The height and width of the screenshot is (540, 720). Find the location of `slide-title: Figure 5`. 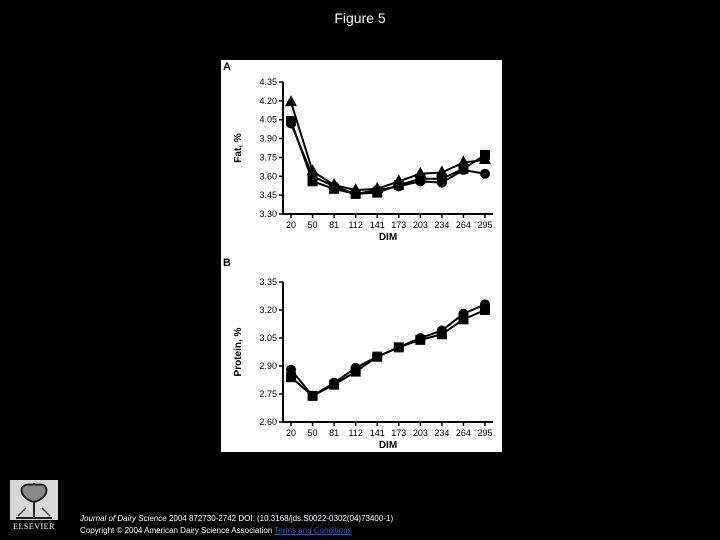

slide-title: Figure 5 is located at coordinates (360, 18).